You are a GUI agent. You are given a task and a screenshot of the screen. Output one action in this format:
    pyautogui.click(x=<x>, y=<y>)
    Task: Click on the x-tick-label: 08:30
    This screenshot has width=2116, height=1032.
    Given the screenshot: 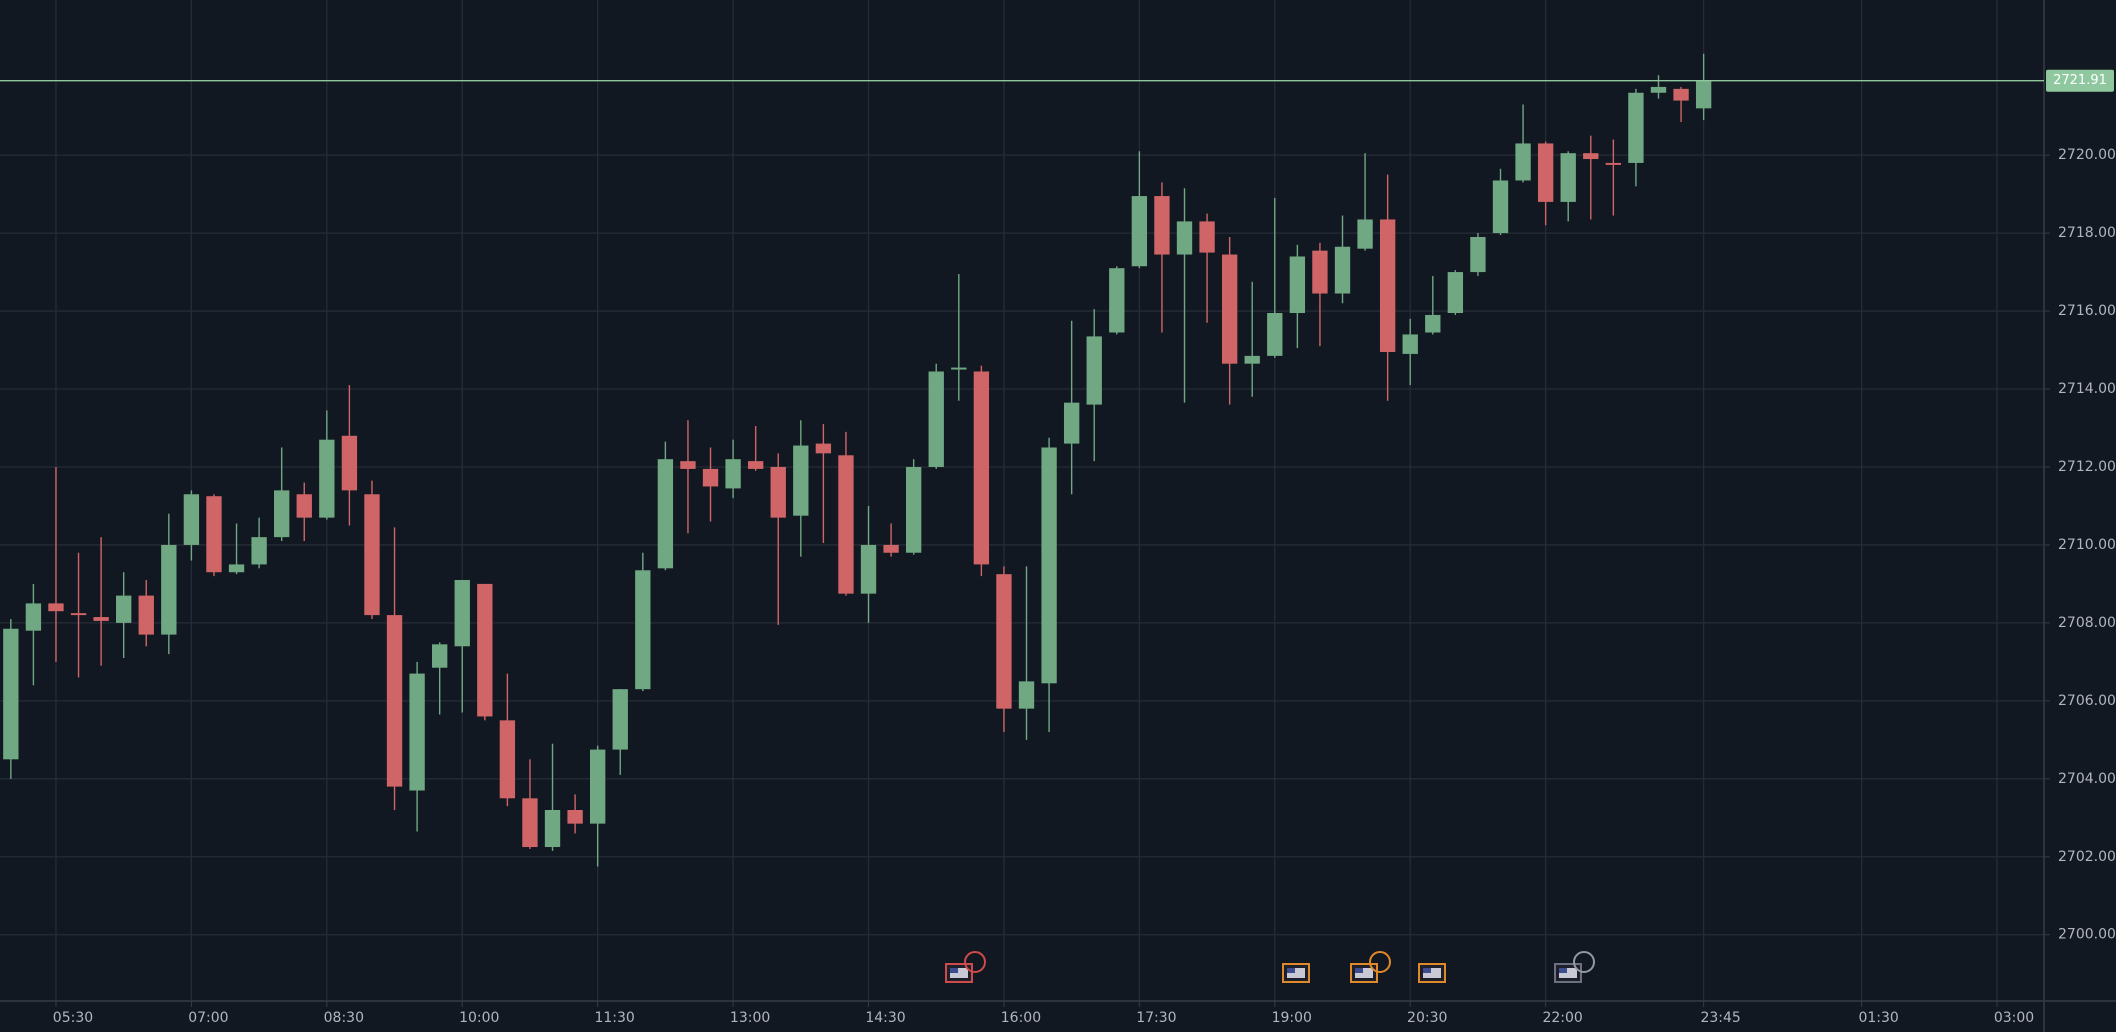 What is the action you would take?
    pyautogui.click(x=344, y=1018)
    